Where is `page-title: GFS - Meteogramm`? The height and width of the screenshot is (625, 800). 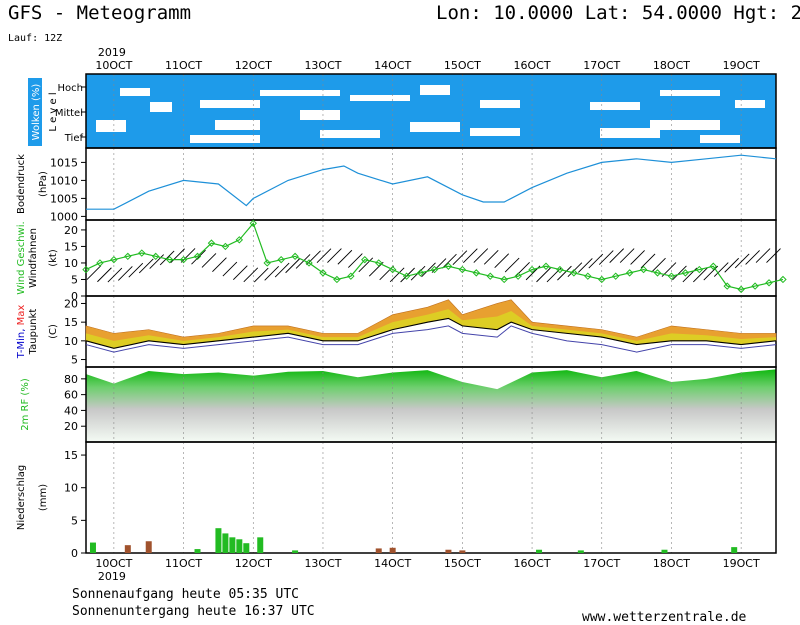 page-title: GFS - Meteogramm is located at coordinates (100, 13).